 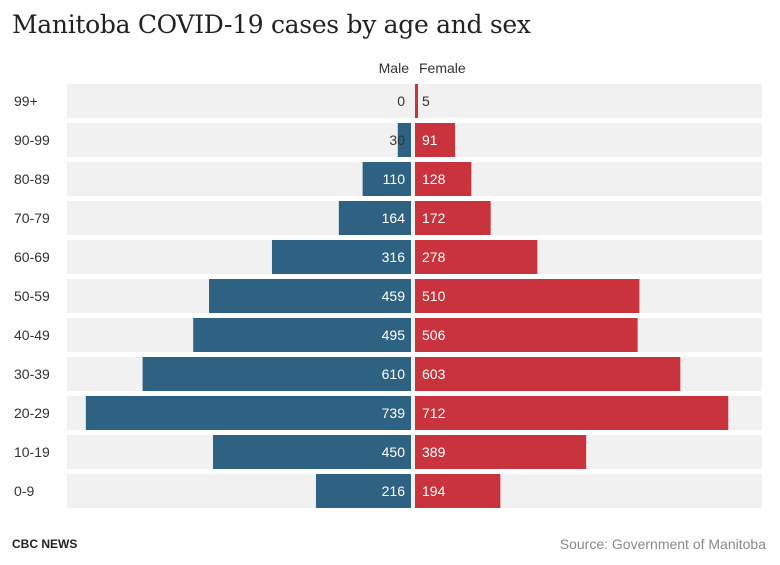 I want to click on value-label-female: 389, so click(x=434, y=452).